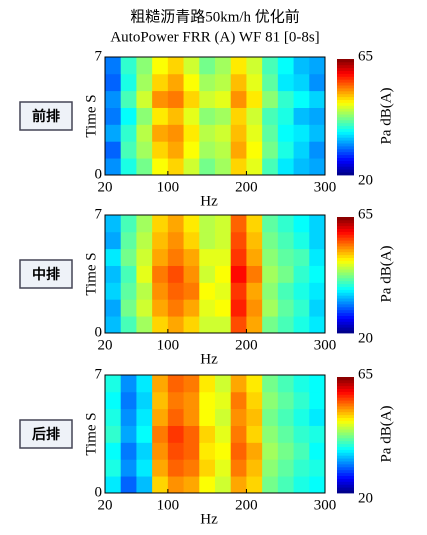  What do you see at coordinates (365, 56) in the screenshot?
I see `colorbar-tick-label: 65` at bounding box center [365, 56].